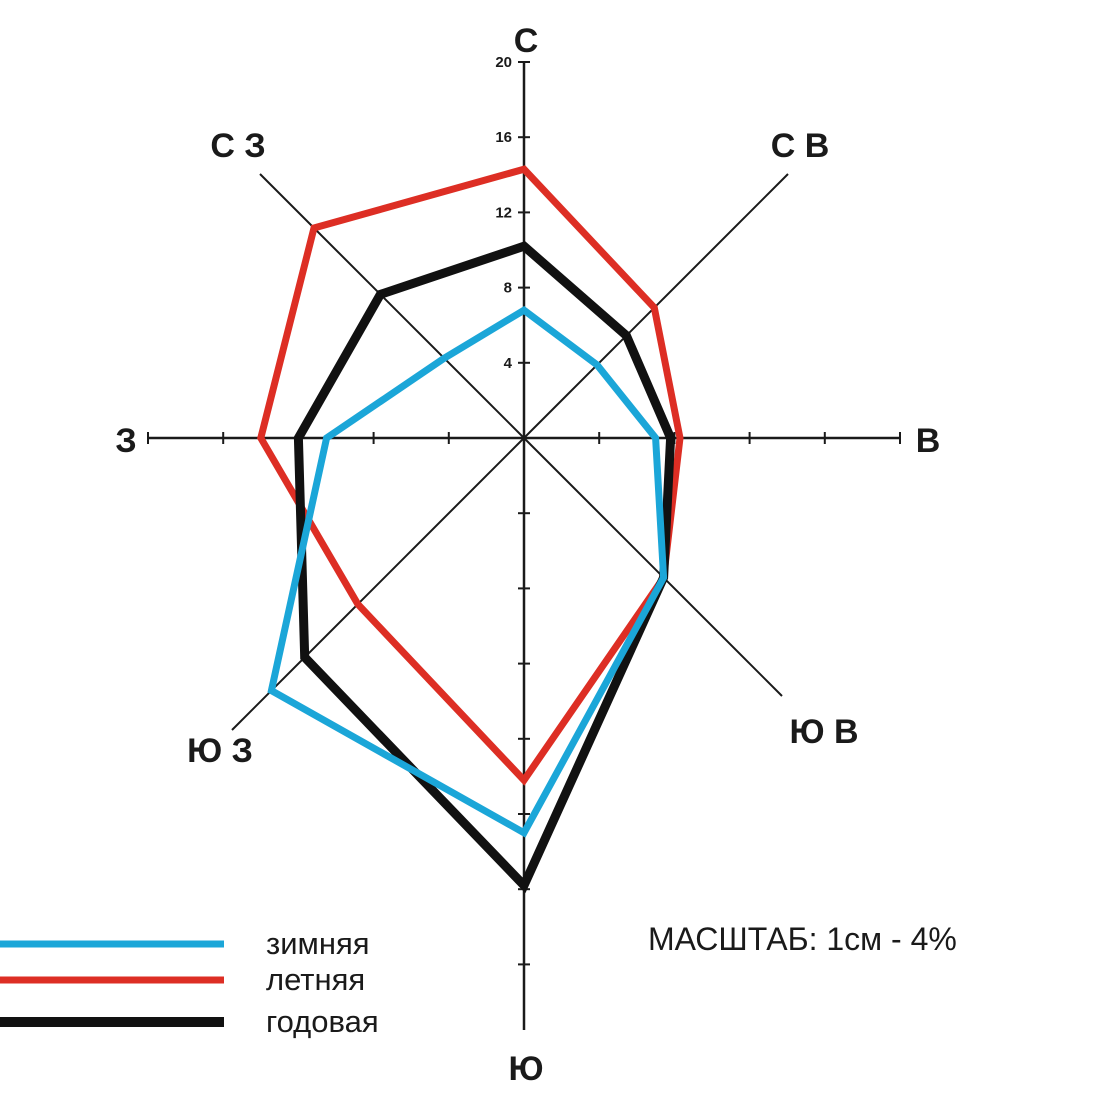  What do you see at coordinates (653, 567) in the screenshot?
I see `axis-southeast` at bounding box center [653, 567].